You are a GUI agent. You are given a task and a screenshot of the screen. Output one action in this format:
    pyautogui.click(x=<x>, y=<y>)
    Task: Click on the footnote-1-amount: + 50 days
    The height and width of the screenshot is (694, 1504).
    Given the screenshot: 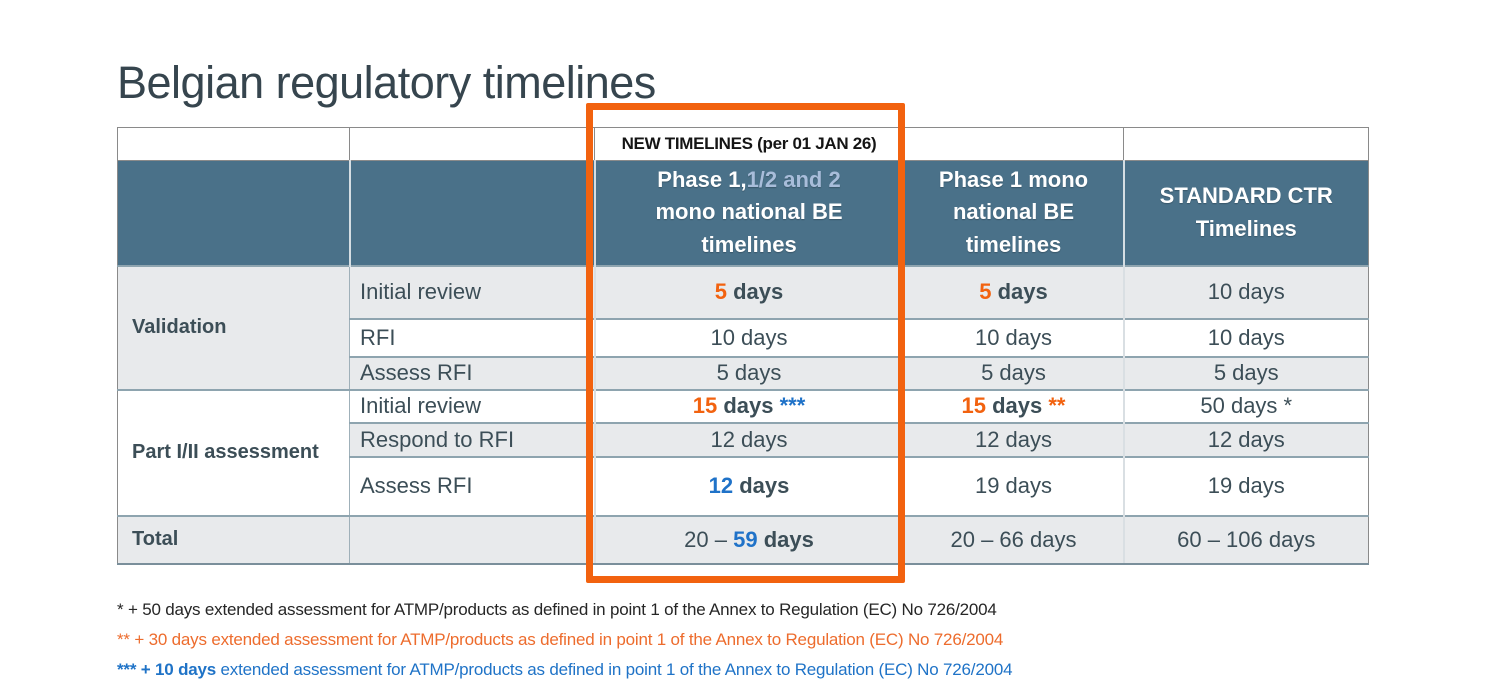 What is the action you would take?
    pyautogui.click(x=164, y=609)
    